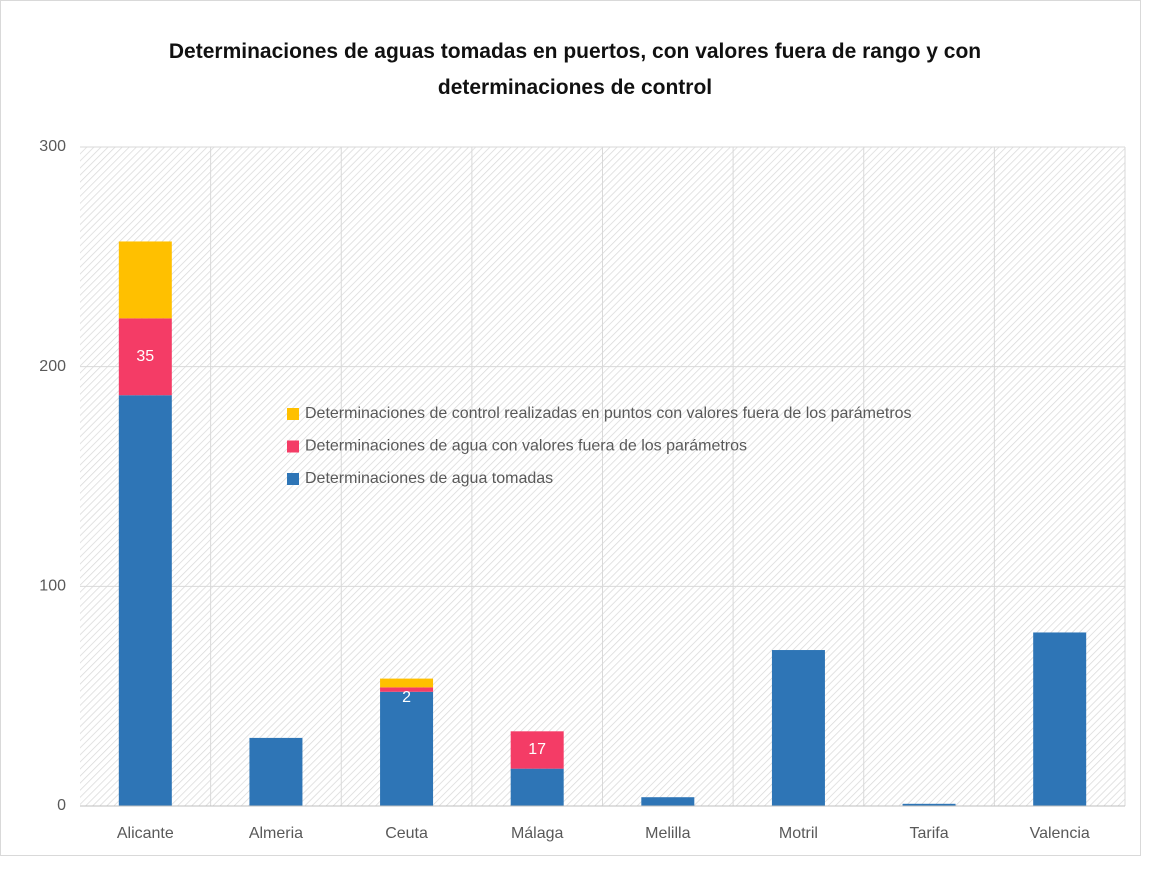  What do you see at coordinates (429, 478) in the screenshot?
I see `legend-label: Determinaciones de agua tomadas` at bounding box center [429, 478].